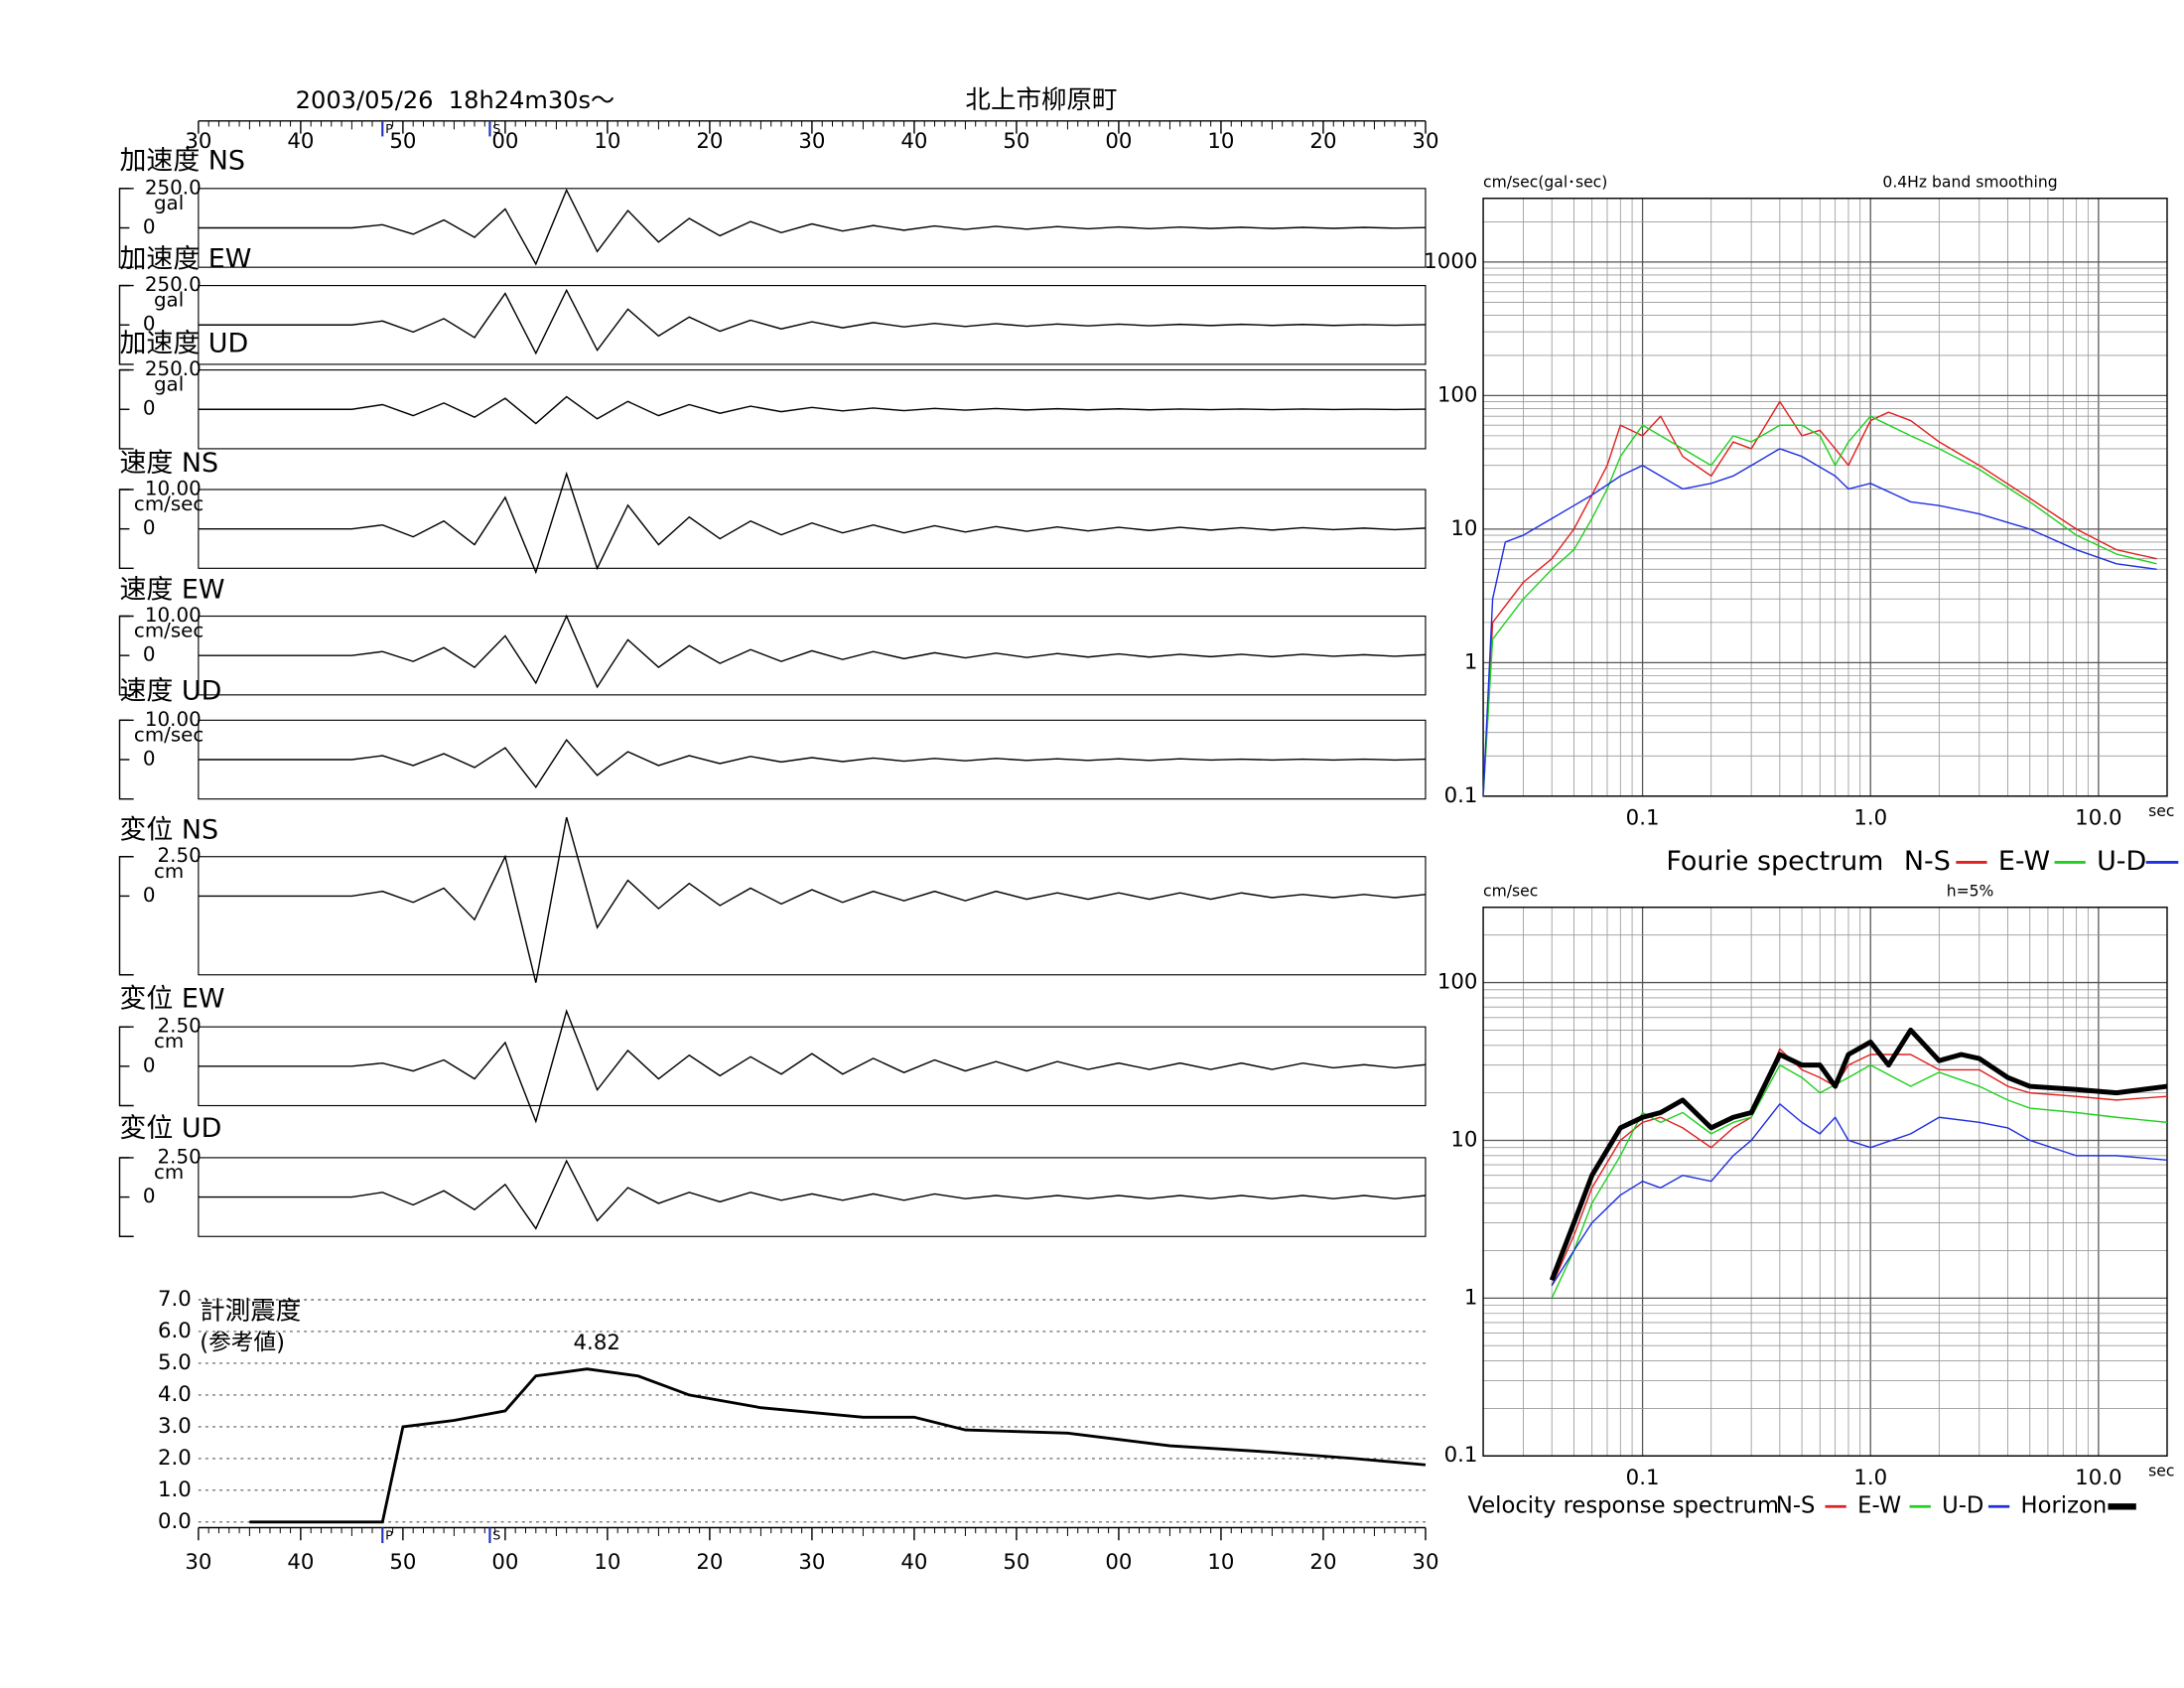 Image resolution: width=2184 pixels, height=1688 pixels. I want to click on panel-title: 変位 UD, so click(170, 1128).